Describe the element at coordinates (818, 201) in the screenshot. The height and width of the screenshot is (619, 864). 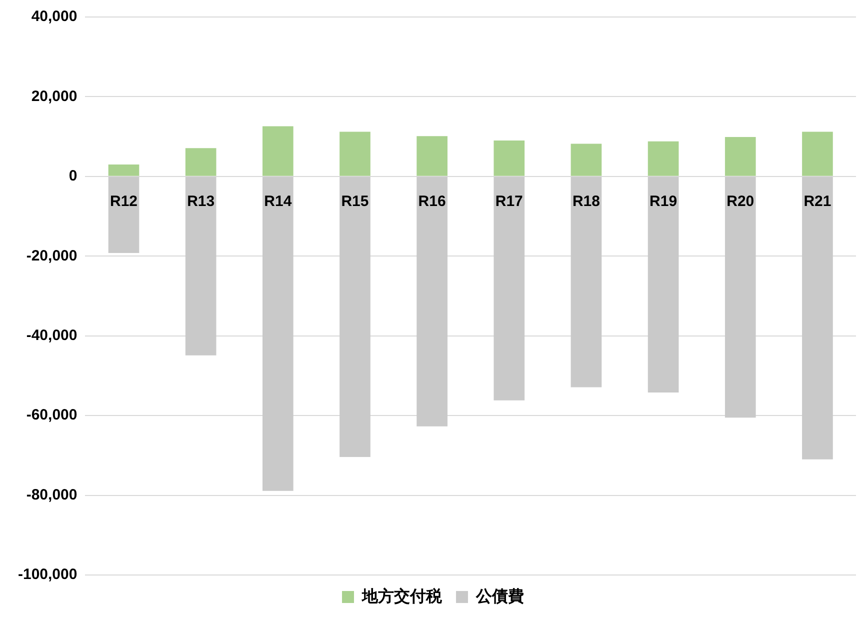
I see `x-tick-label: R21` at that location.